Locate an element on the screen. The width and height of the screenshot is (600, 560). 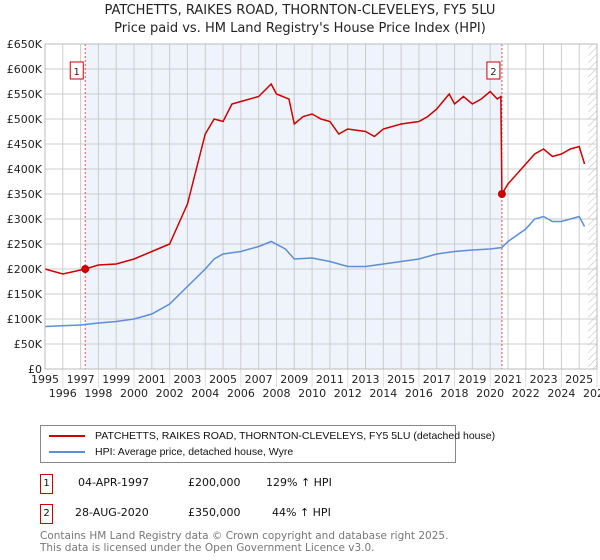
y-tick-label: £400K is located at coordinates (25, 169).